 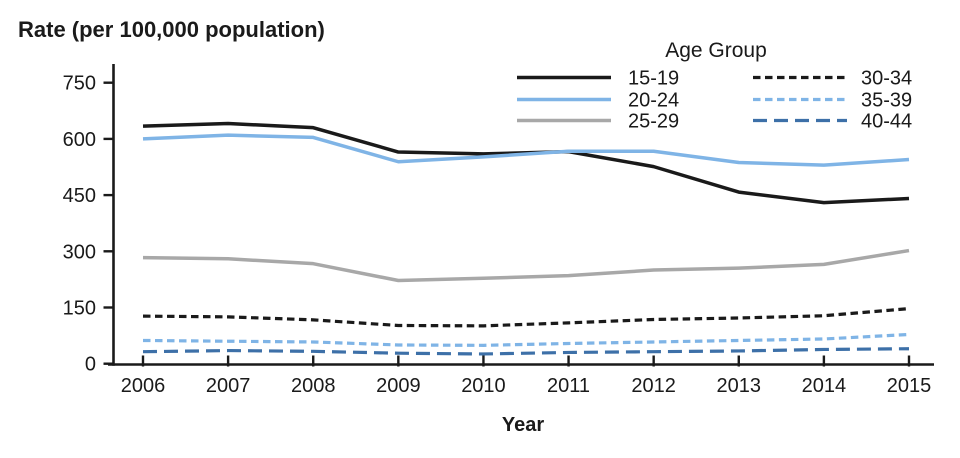 I want to click on x-tick-label: 2013, so click(x=739, y=386).